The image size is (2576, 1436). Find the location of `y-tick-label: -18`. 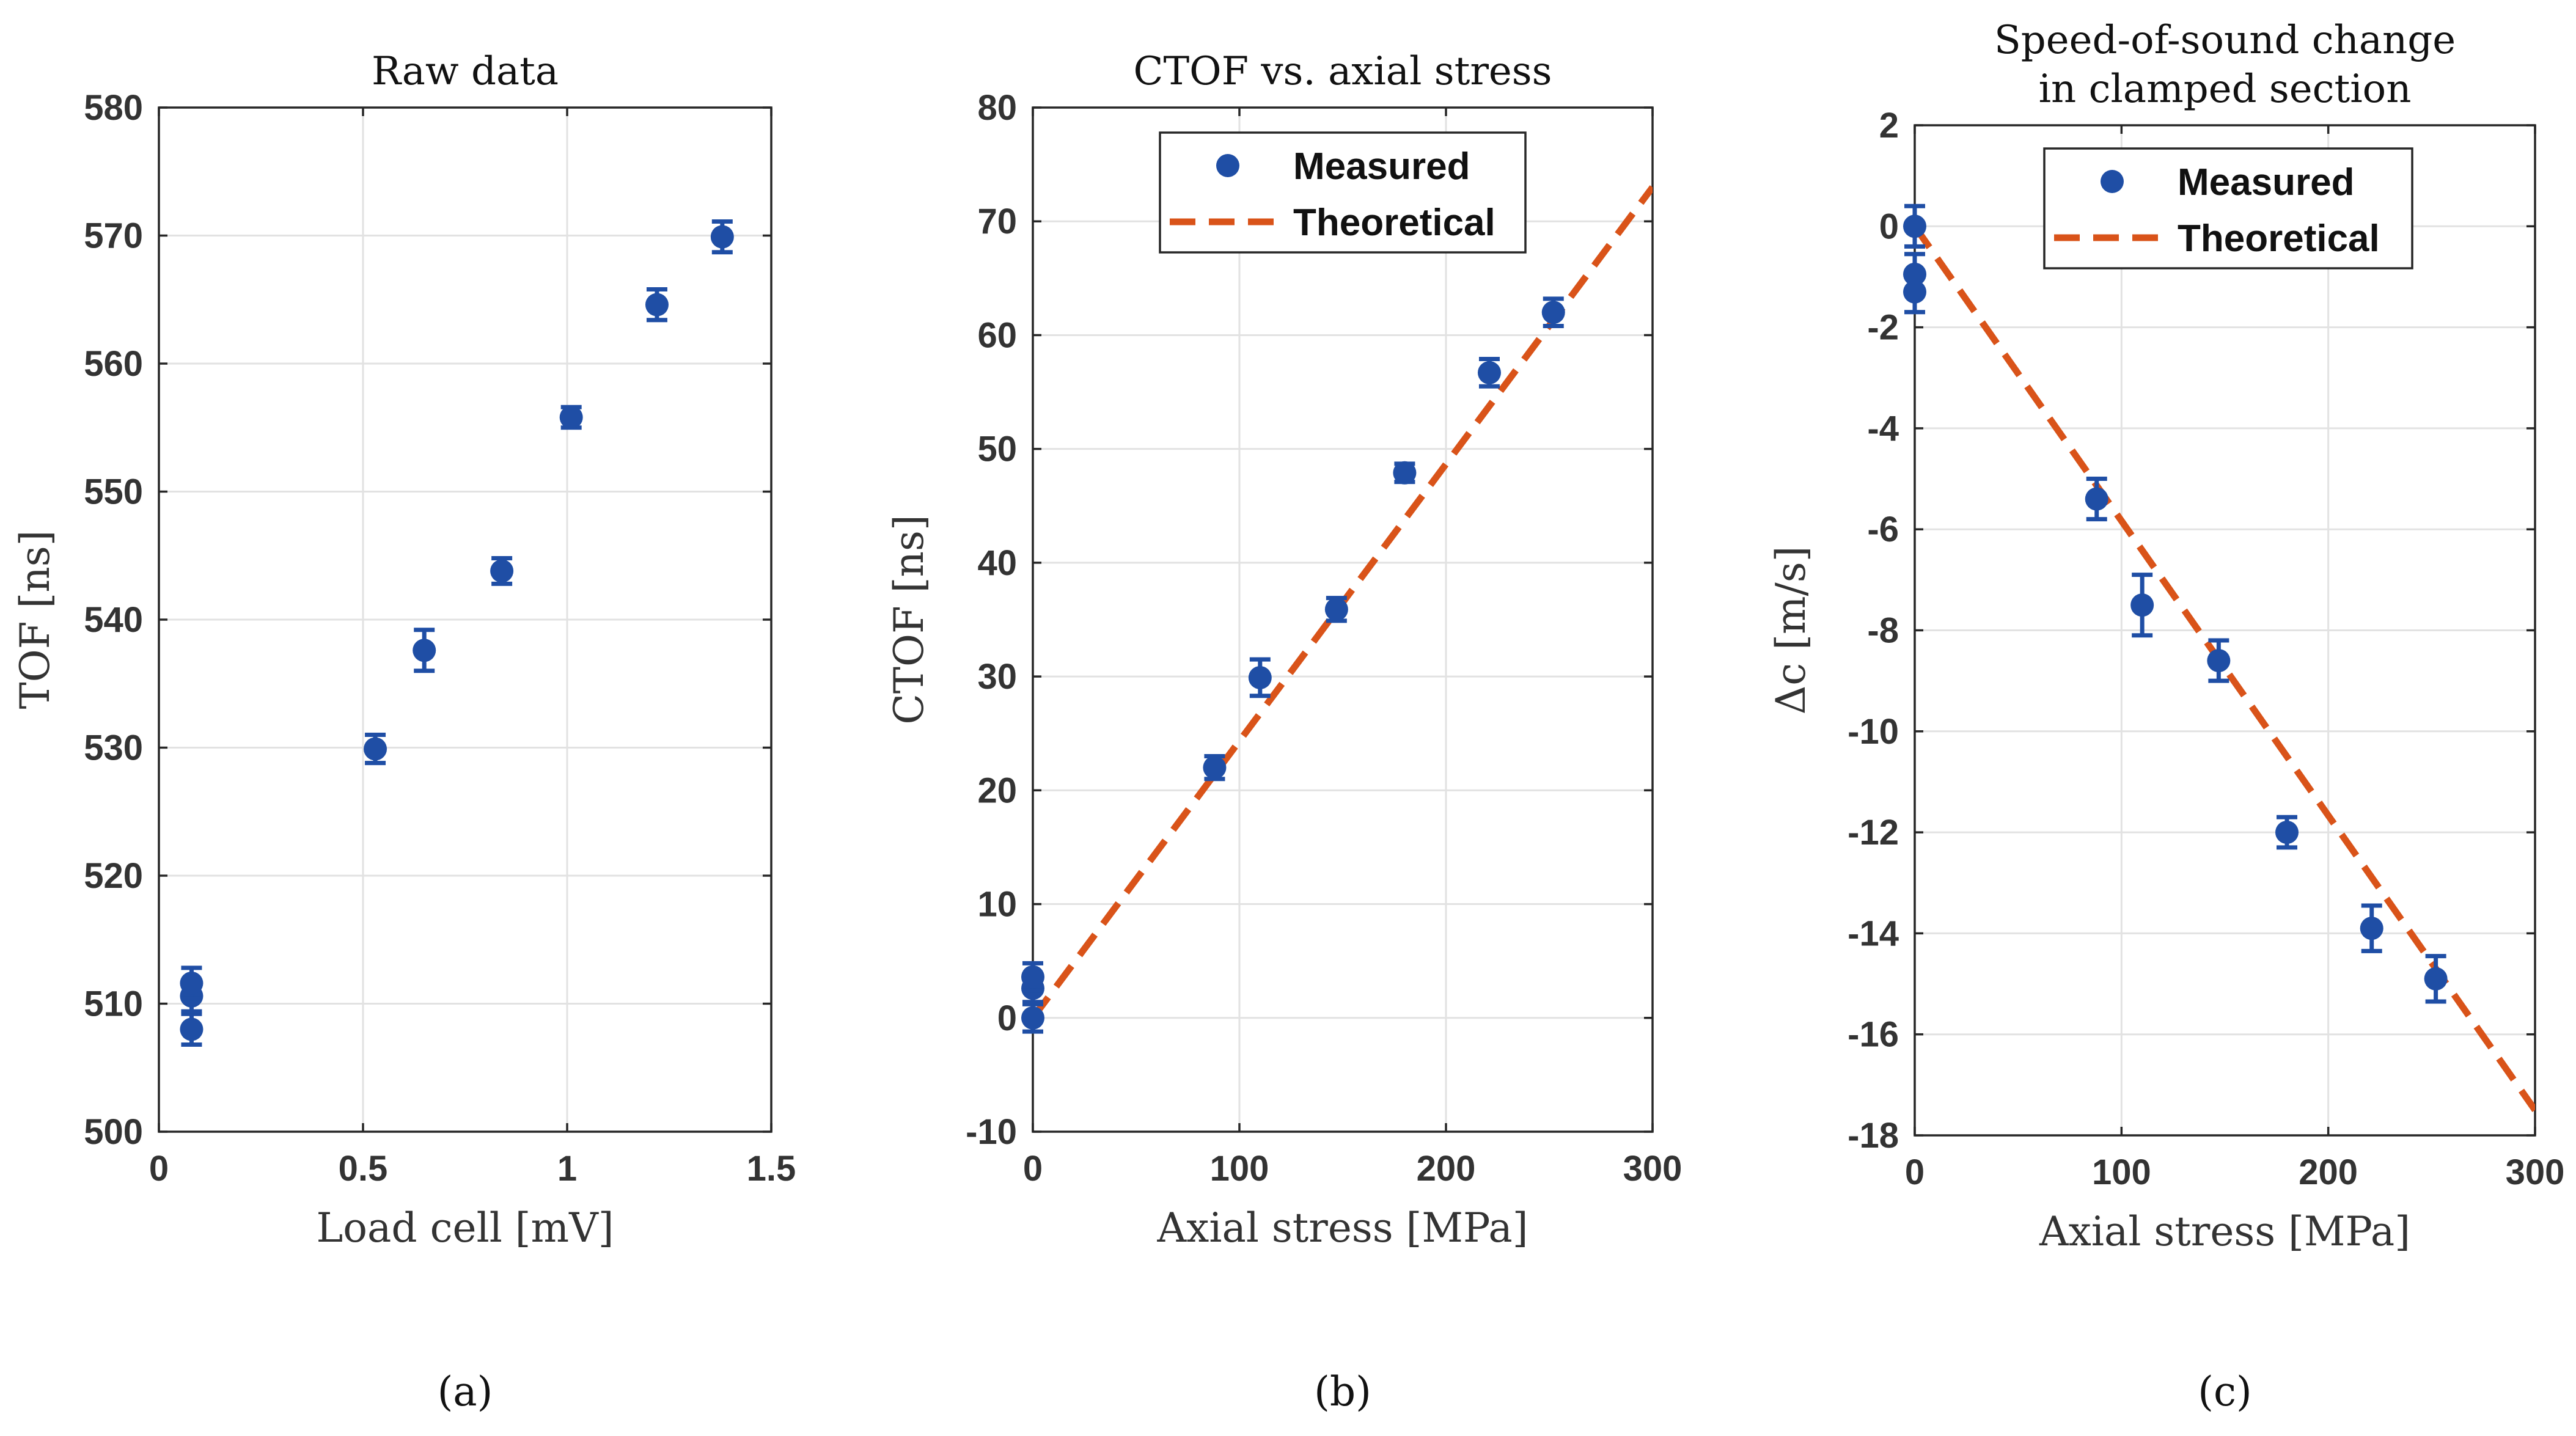

y-tick-label: -18 is located at coordinates (1873, 1136).